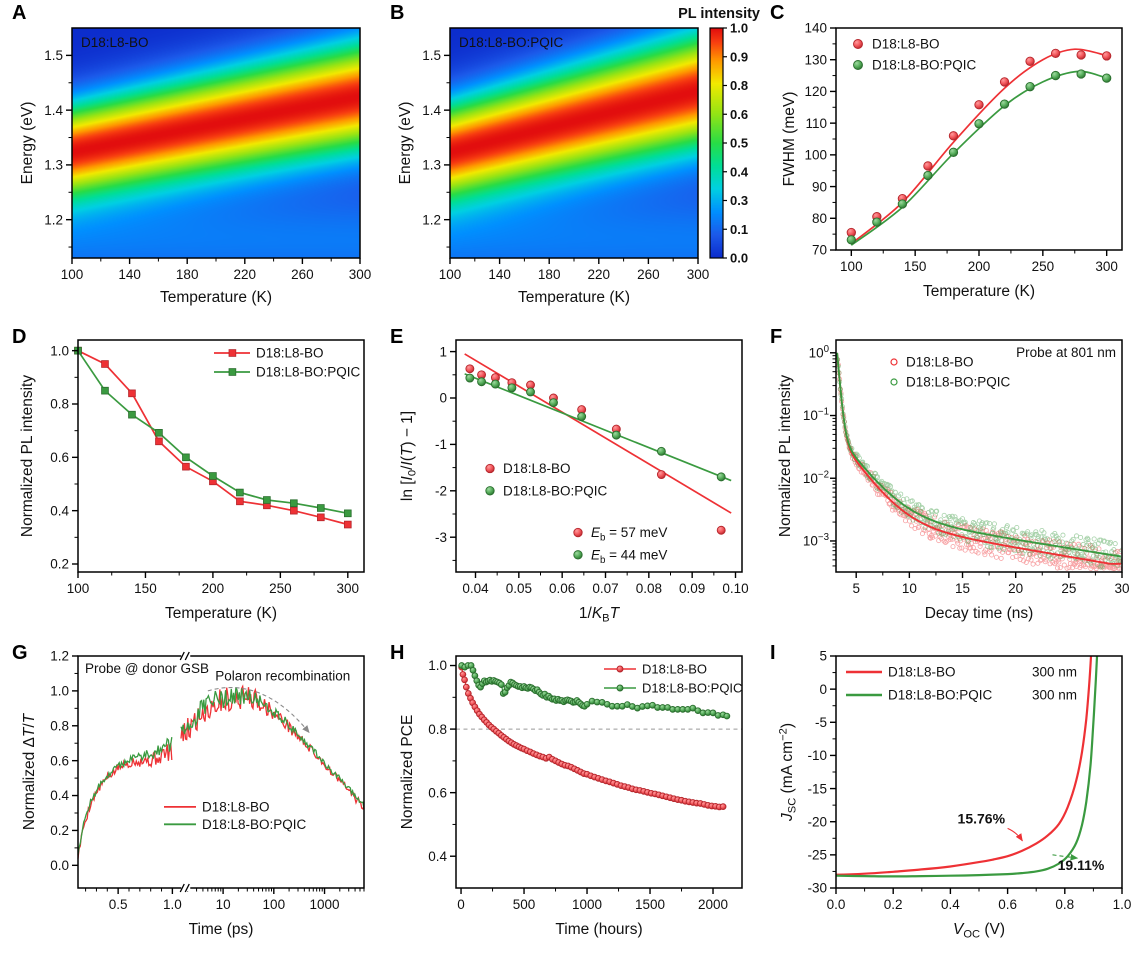  Describe the element at coordinates (213, 588) in the screenshot. I see `svg-text: 200` at that location.